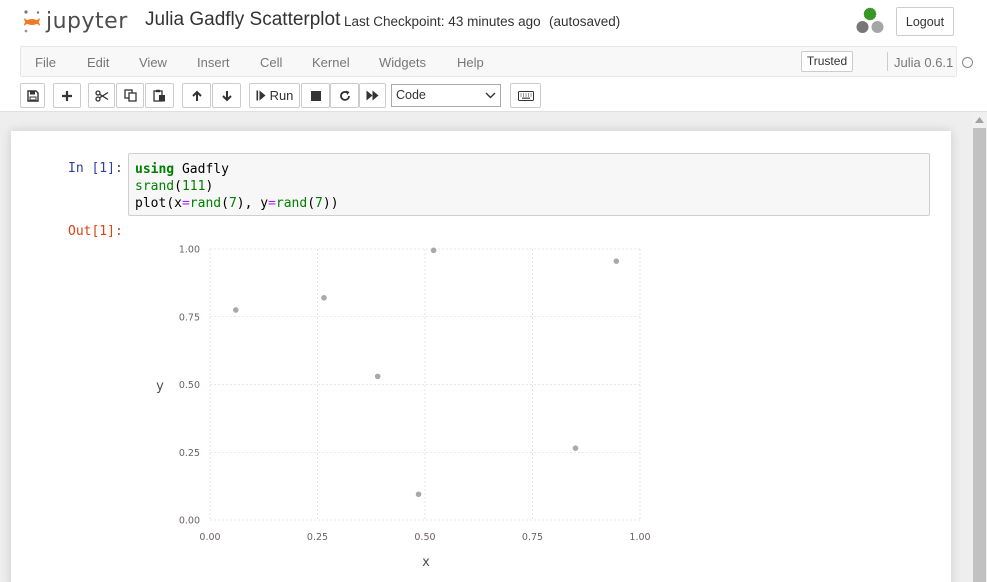  What do you see at coordinates (155, 186) in the screenshot?
I see `code-function: srand` at bounding box center [155, 186].